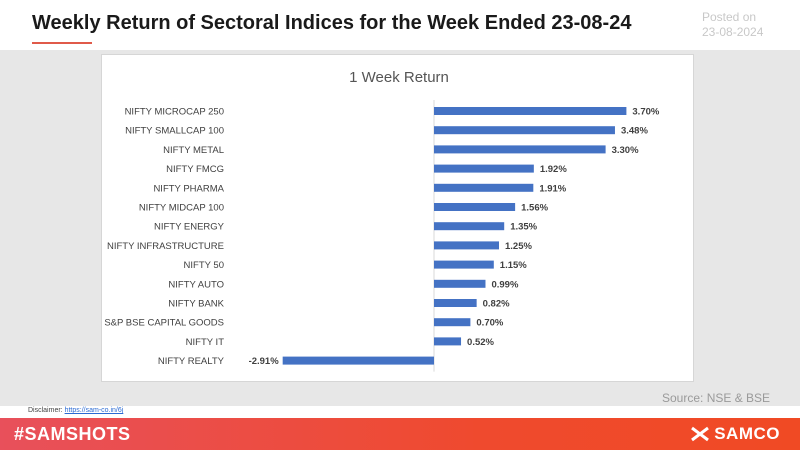 The height and width of the screenshot is (450, 800). I want to click on chart-title: 1 Week Return, so click(399, 77).